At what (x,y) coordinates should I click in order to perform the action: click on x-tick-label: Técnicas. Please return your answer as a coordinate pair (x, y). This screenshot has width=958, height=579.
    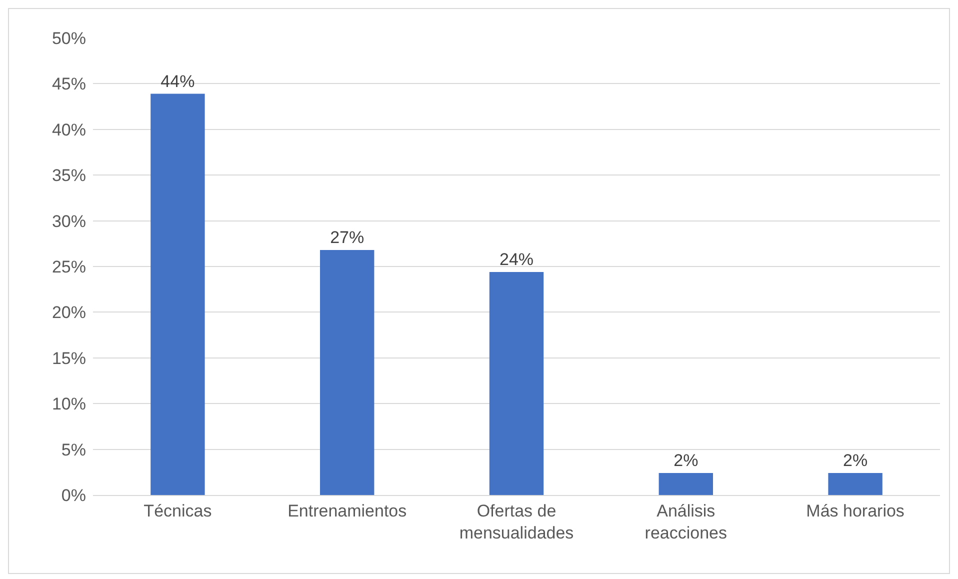
    Looking at the image, I should click on (178, 510).